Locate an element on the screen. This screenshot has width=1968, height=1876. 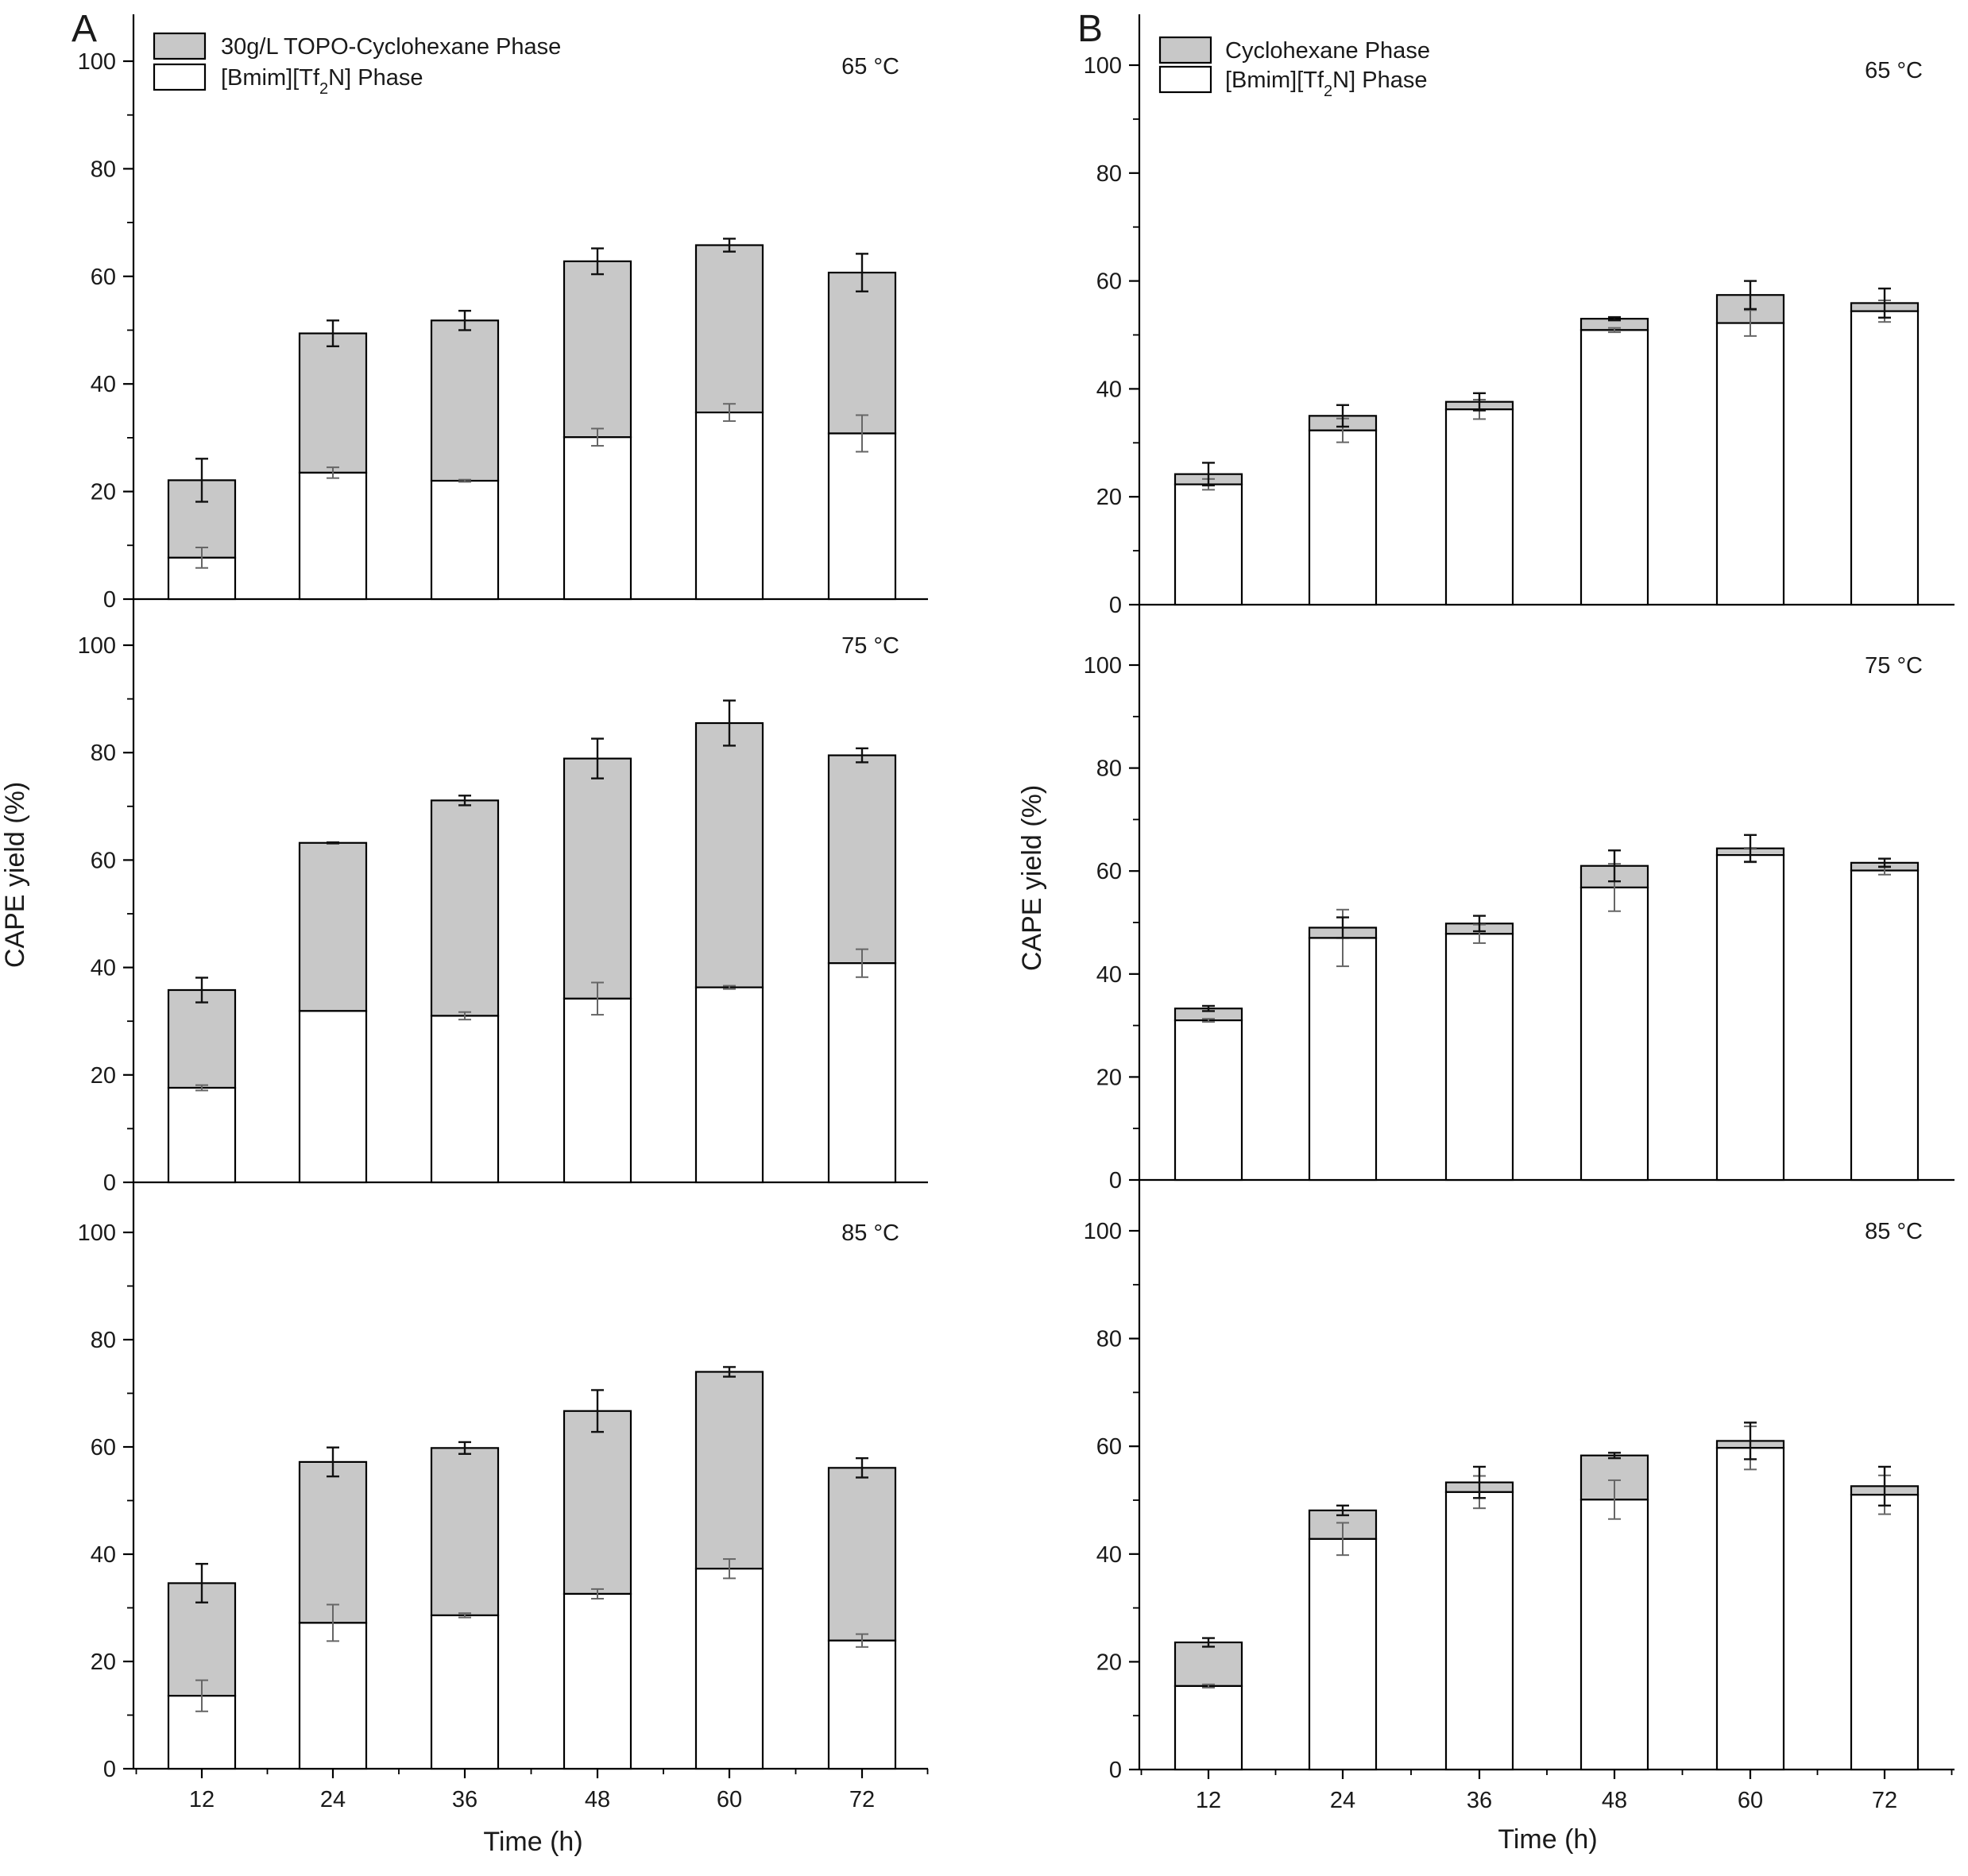
subplot-2: 0 20 40 60 80 100 75 °C is located at coordinates (1519, 923).